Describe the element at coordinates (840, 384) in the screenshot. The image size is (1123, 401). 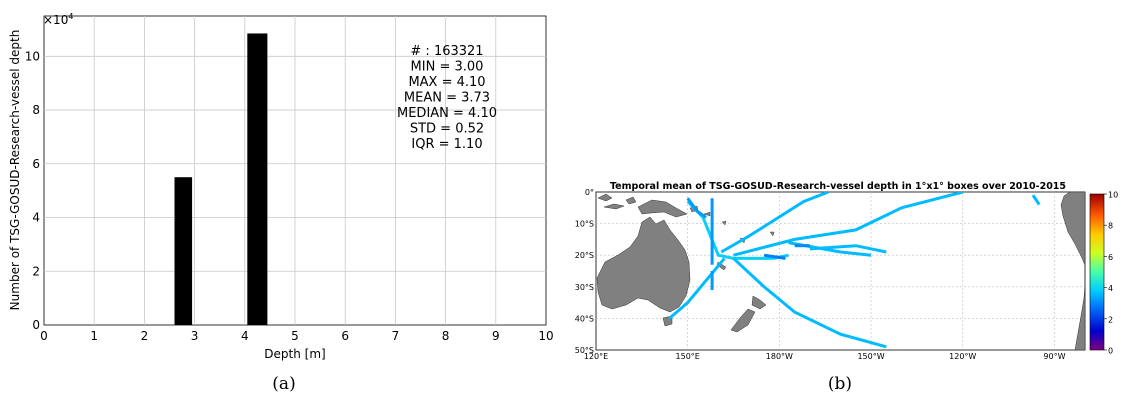
I see `caption-b: (b)` at that location.